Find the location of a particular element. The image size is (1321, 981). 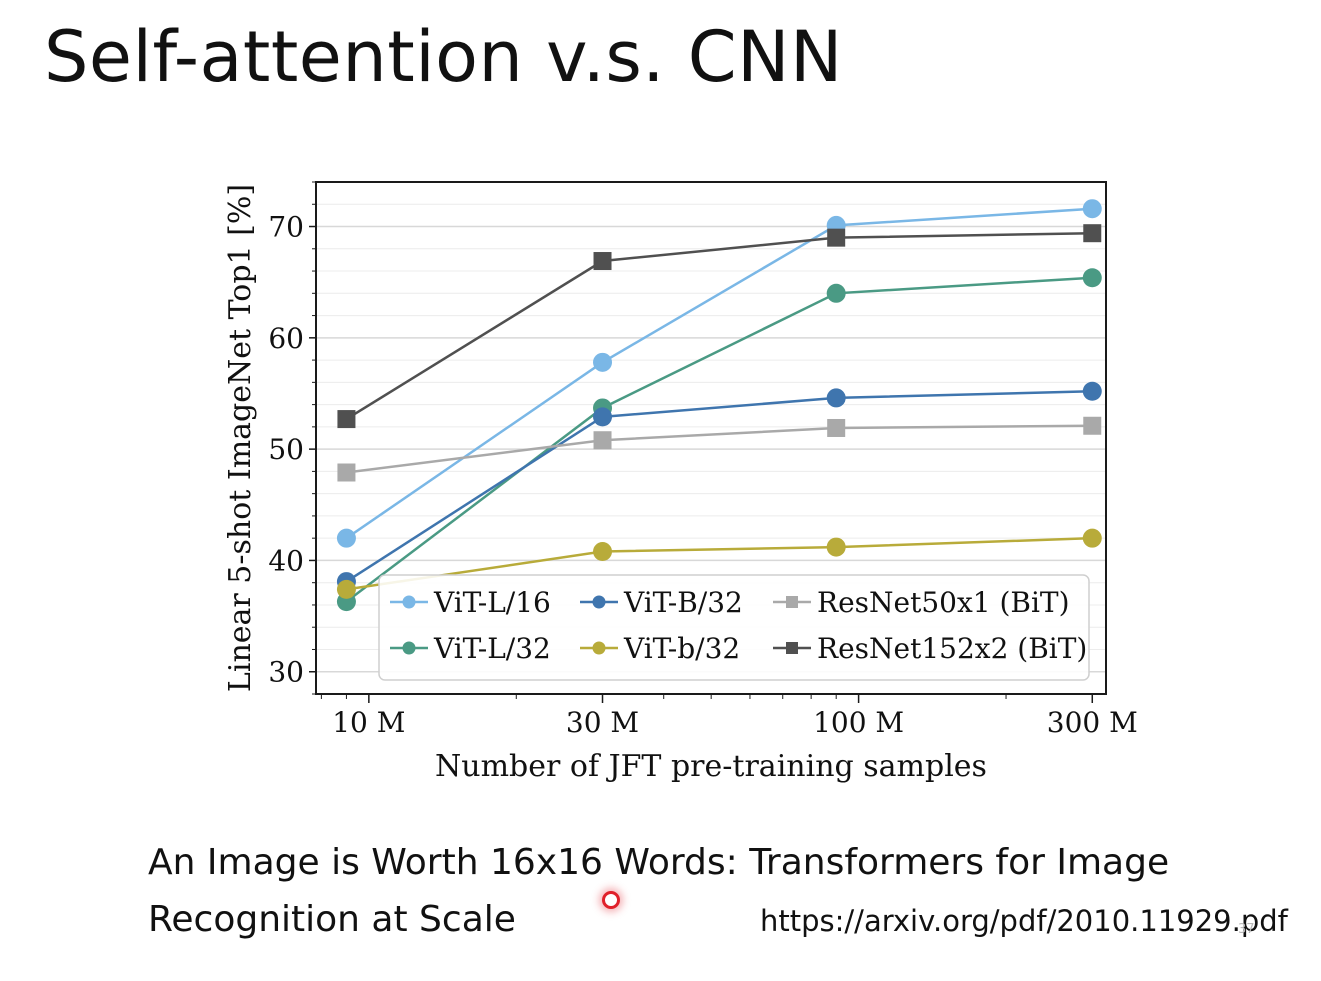

y-tick-label: 50 is located at coordinates (286, 449).